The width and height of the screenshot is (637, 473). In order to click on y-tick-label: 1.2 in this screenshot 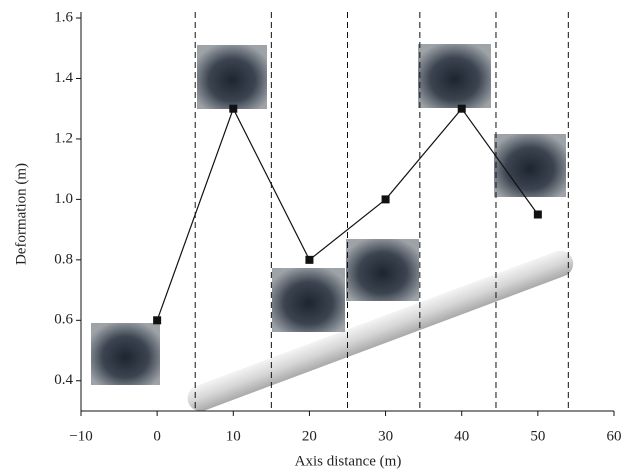, I will do `click(63, 138)`.